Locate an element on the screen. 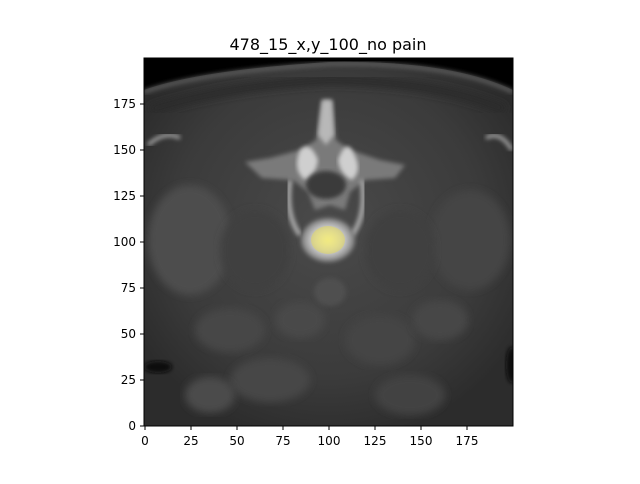 This screenshot has width=640, height=484. y-tick-label: 75 is located at coordinates (128, 288).